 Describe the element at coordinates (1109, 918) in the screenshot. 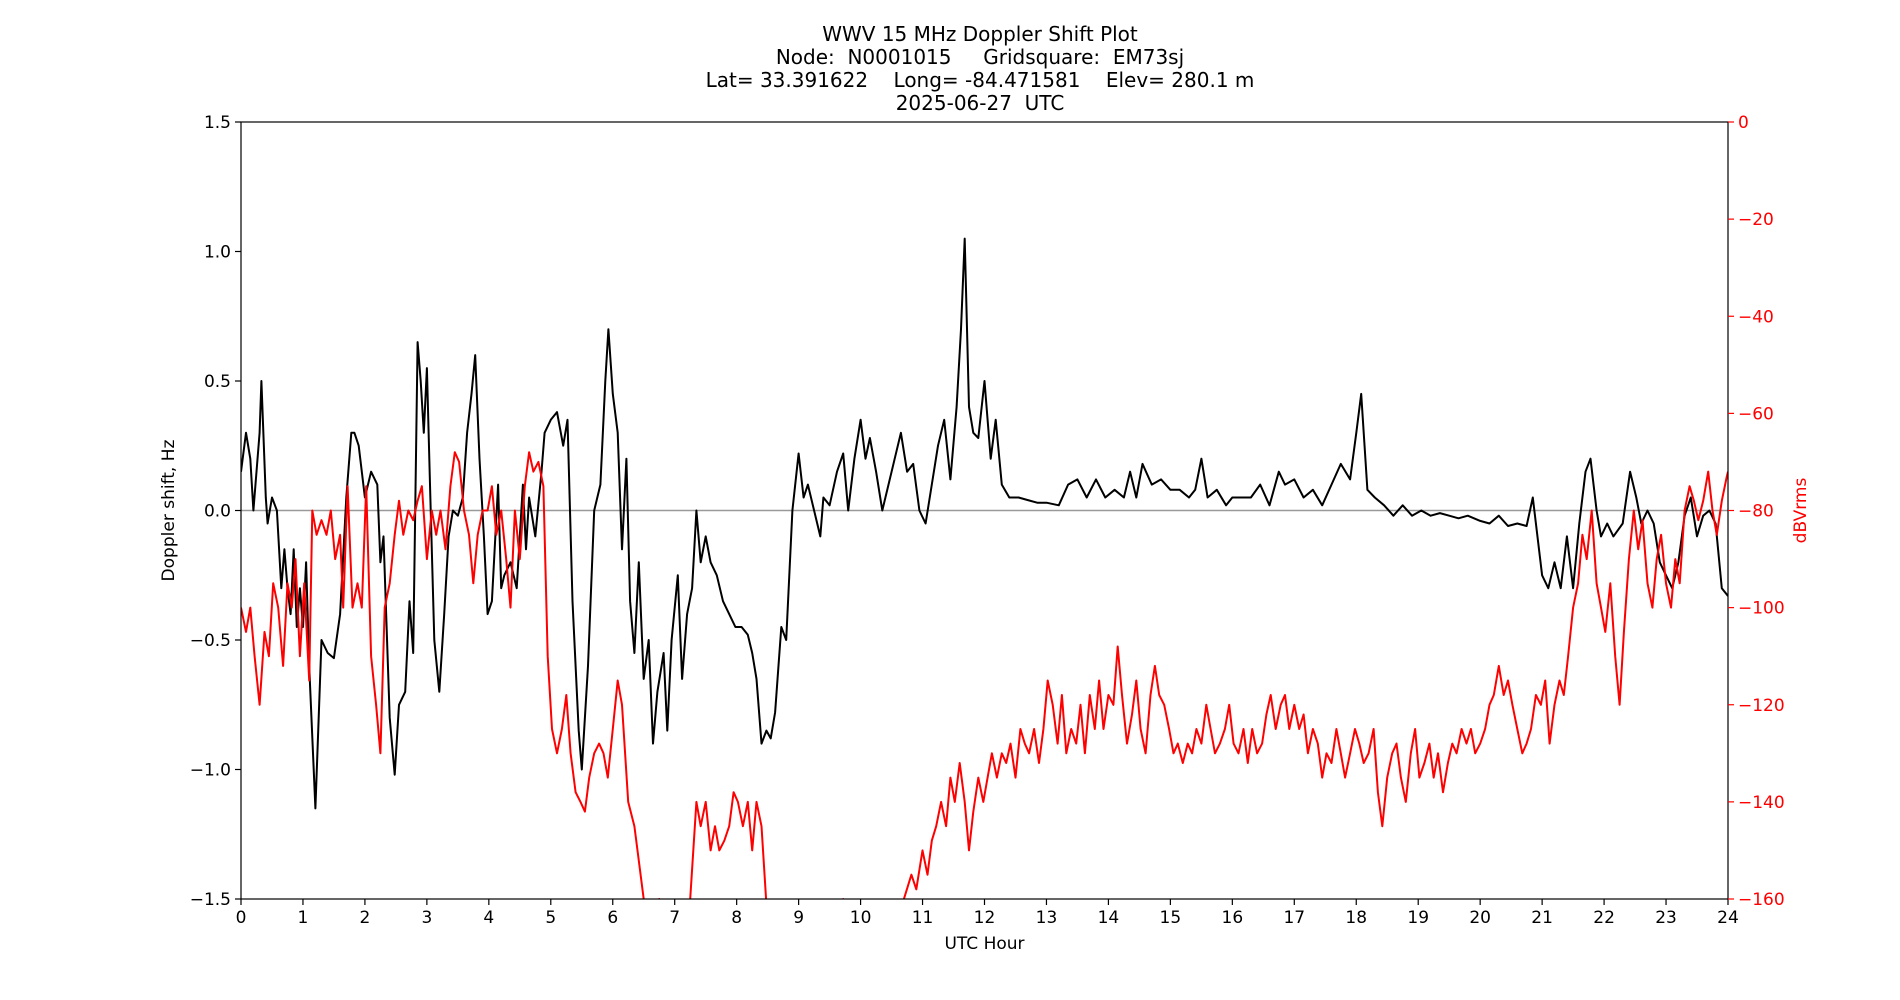

I see `x-tick-label: 14` at that location.